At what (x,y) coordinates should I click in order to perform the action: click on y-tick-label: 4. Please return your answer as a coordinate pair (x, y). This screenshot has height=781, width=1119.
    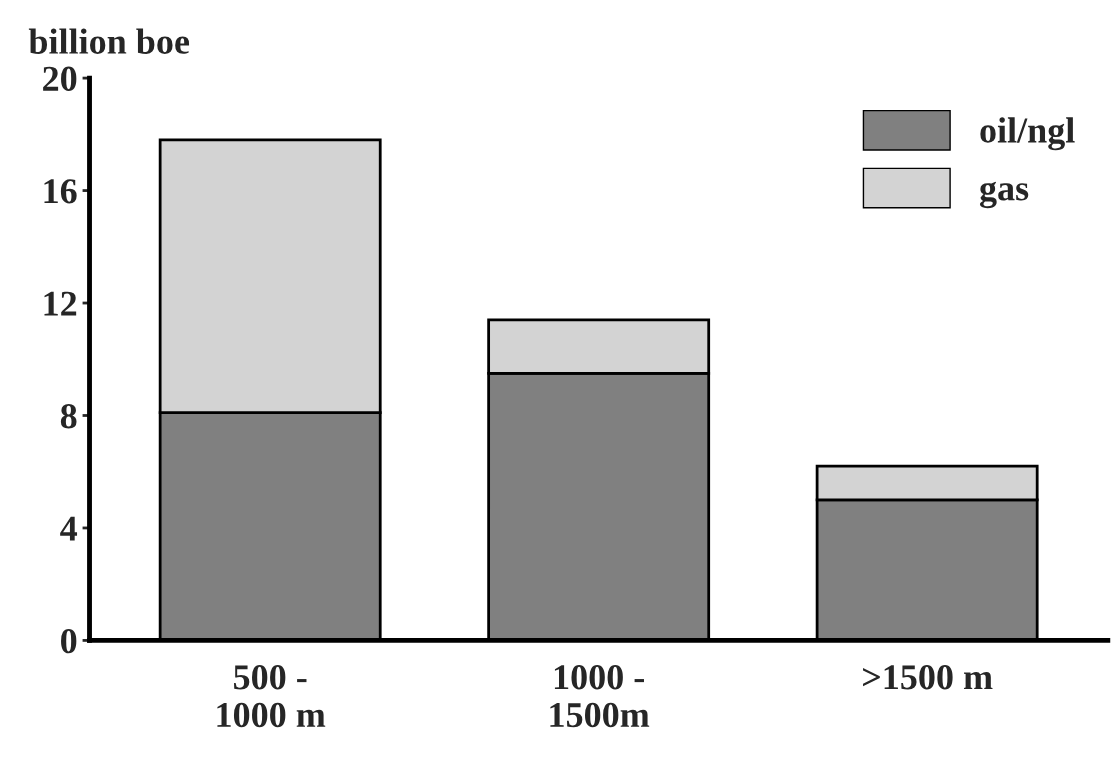
    Looking at the image, I should click on (69, 528).